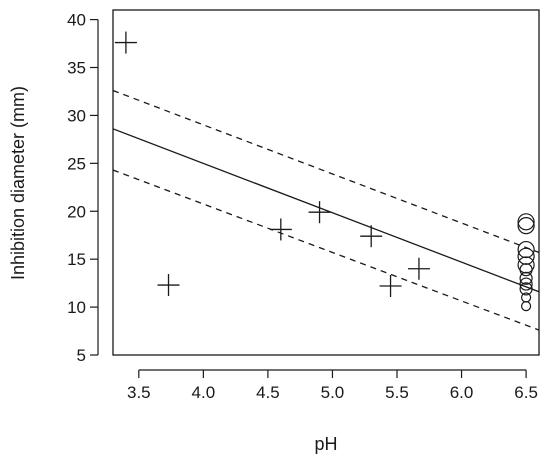  I want to click on y-axis-title: Inhibition diameter (mm), so click(18, 183).